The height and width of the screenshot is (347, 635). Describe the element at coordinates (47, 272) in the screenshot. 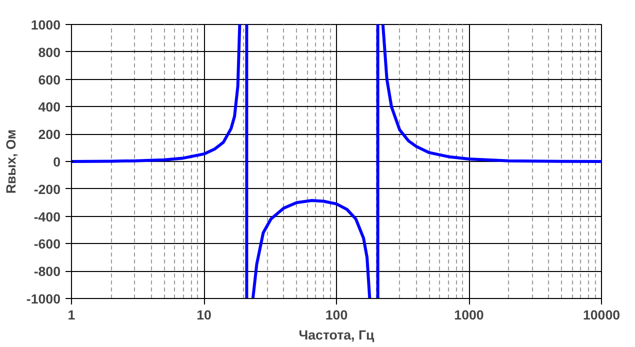

I see `y-tick-label: -800` at that location.